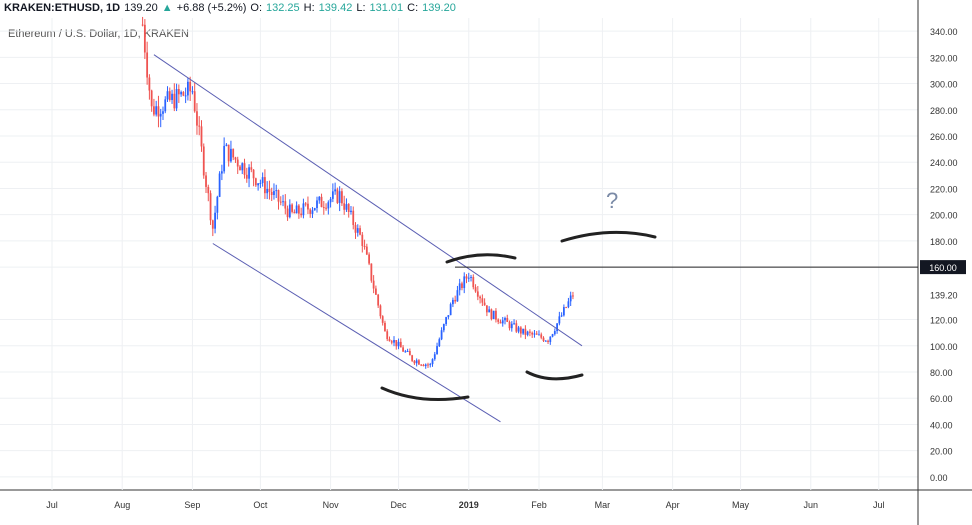 The height and width of the screenshot is (525, 972). Describe the element at coordinates (62, 8) in the screenshot. I see `symbol-label: KRAKEN:ETHUSD, 1D` at that location.